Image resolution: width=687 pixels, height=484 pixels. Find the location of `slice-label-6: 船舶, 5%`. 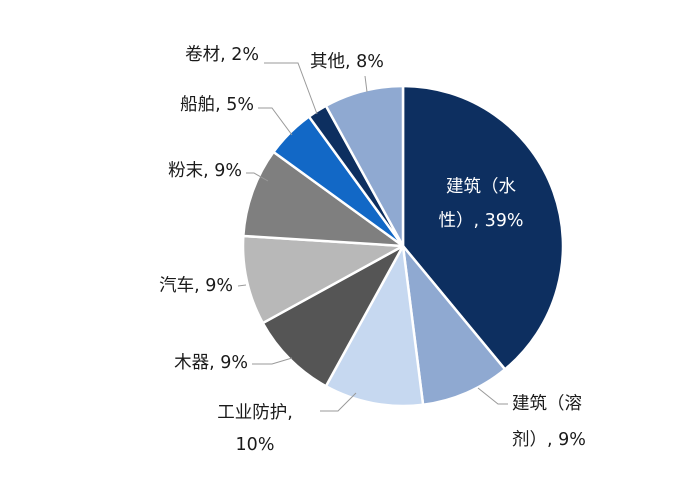

slice-label-6: 船舶, 5% is located at coordinates (217, 105).